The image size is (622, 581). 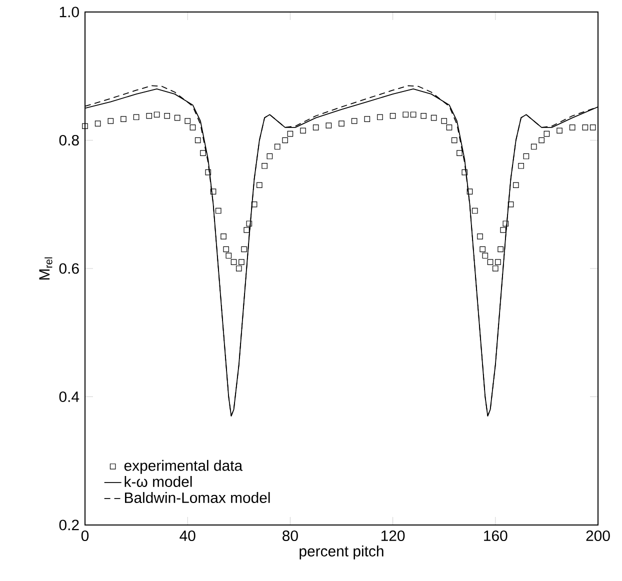 I want to click on legend-label: experimental data, so click(x=183, y=467).